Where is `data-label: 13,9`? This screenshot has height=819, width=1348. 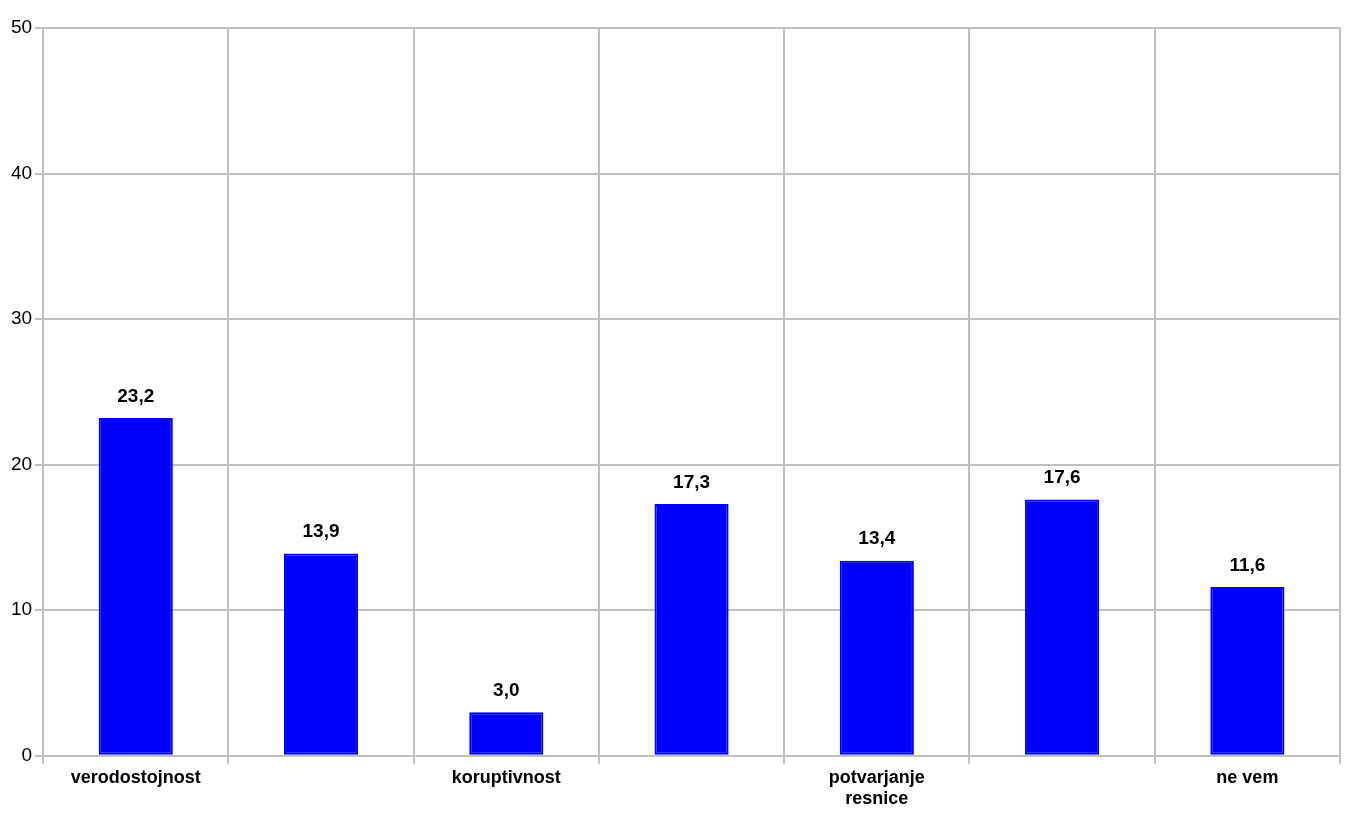 data-label: 13,9 is located at coordinates (321, 531).